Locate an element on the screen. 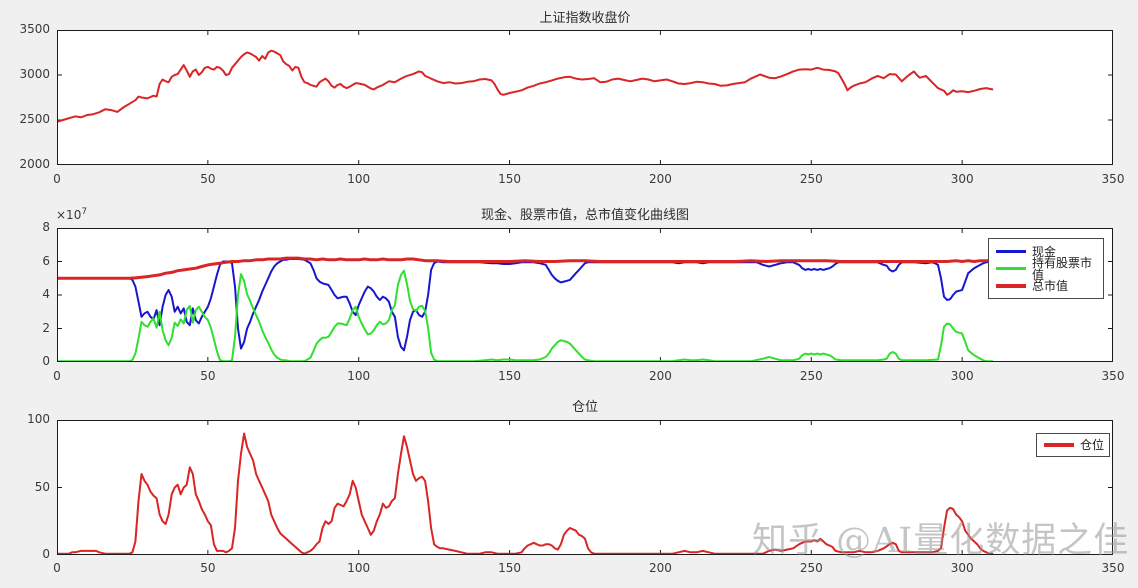 This screenshot has width=1138, height=588. y-axis-exponent-label: ×10⁷ is located at coordinates (72, 214).